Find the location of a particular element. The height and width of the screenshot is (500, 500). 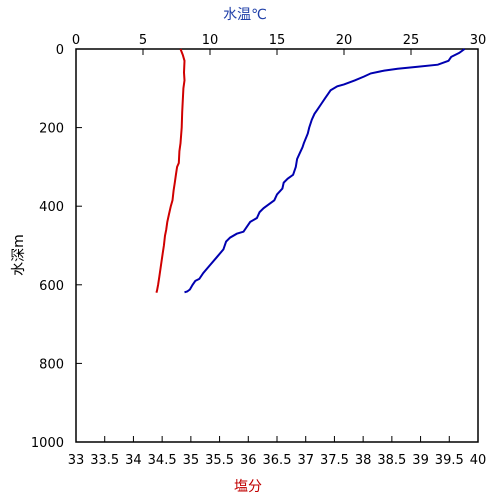

bottom-tick-label: 33 is located at coordinates (76, 460).